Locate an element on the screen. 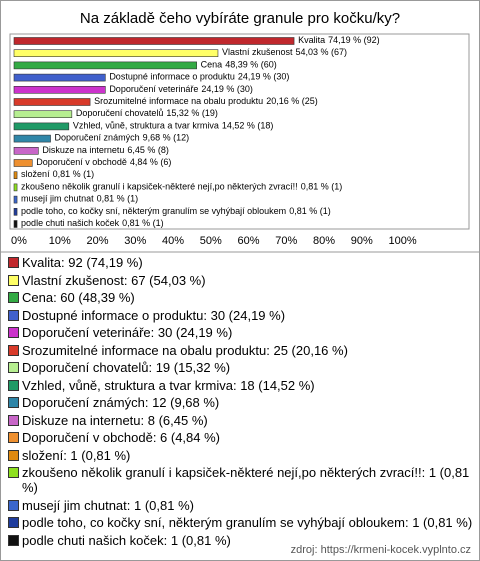 Image resolution: width=480 pixels, height=561 pixels. legend-item: Doporučení v obchodě: 6 (4,84 %) is located at coordinates (240, 437).